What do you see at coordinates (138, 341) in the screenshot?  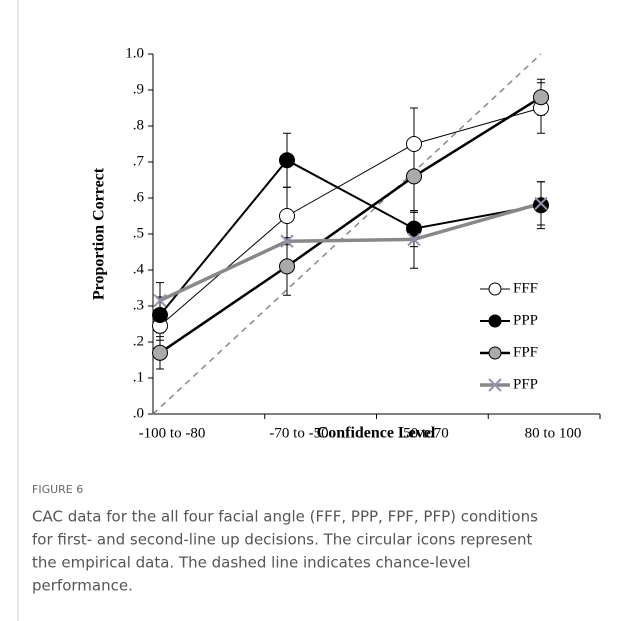 I see `y-tick-label: .2` at bounding box center [138, 341].